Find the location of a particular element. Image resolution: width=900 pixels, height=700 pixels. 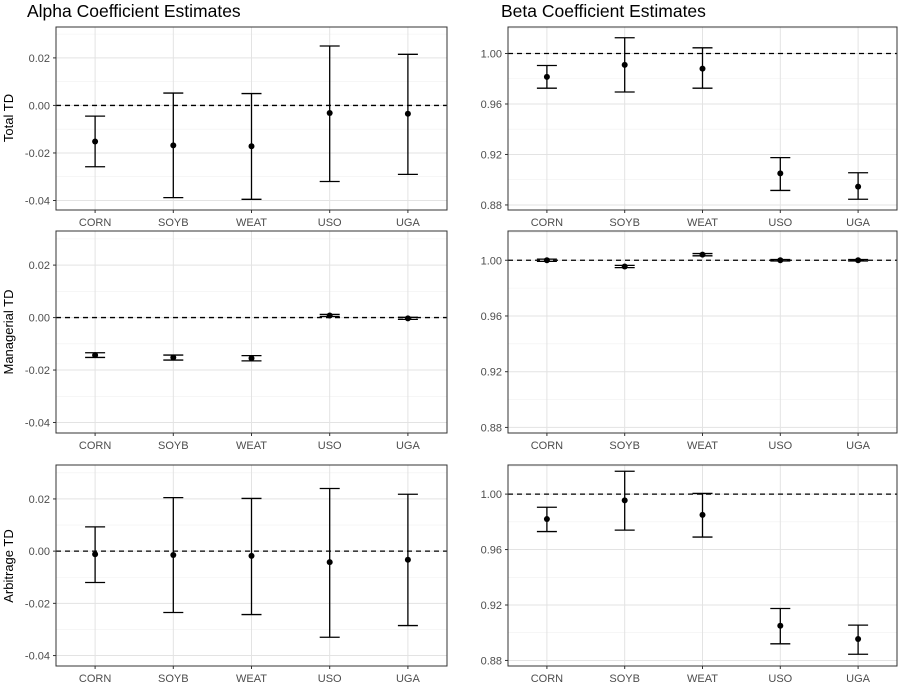

panel-alpha-arbitrage-x-tick-label: USO is located at coordinates (330, 679).